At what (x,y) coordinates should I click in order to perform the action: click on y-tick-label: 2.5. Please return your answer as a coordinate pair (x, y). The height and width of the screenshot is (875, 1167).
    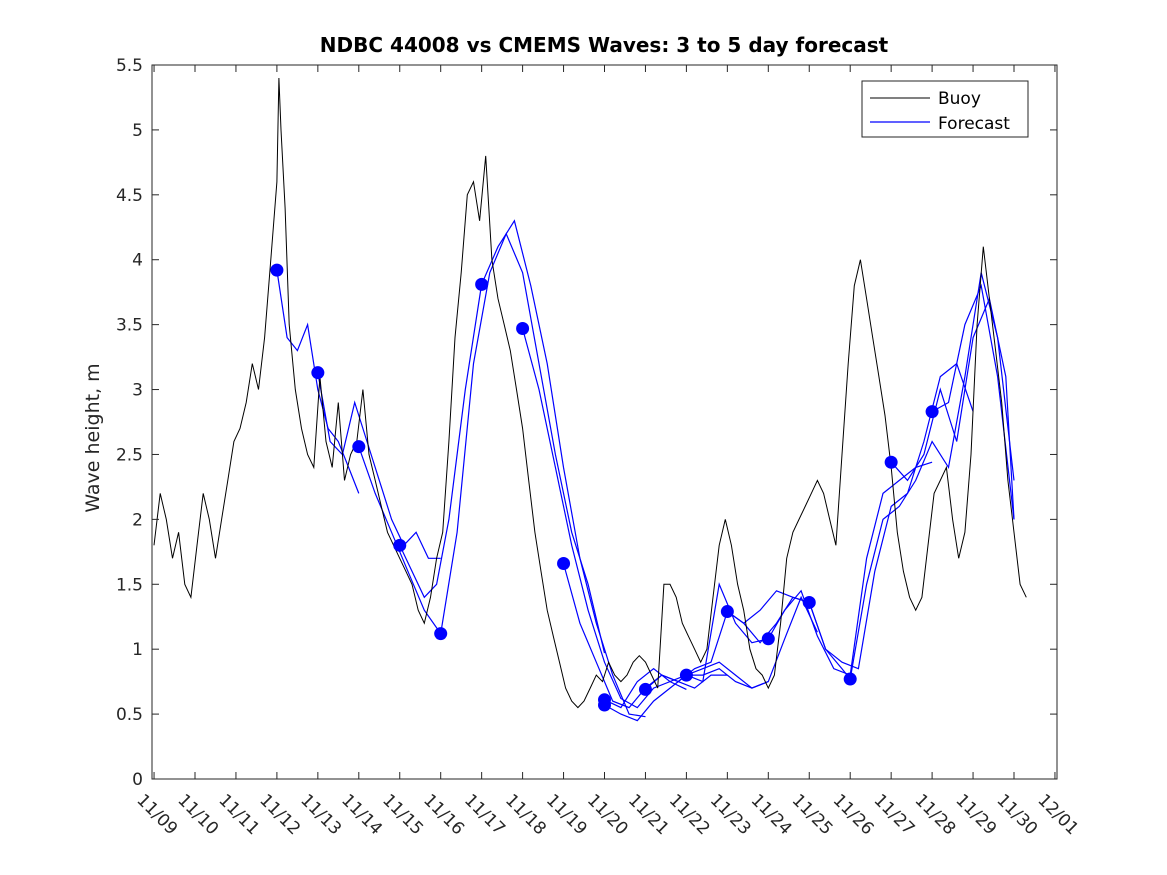
    Looking at the image, I should click on (129, 455).